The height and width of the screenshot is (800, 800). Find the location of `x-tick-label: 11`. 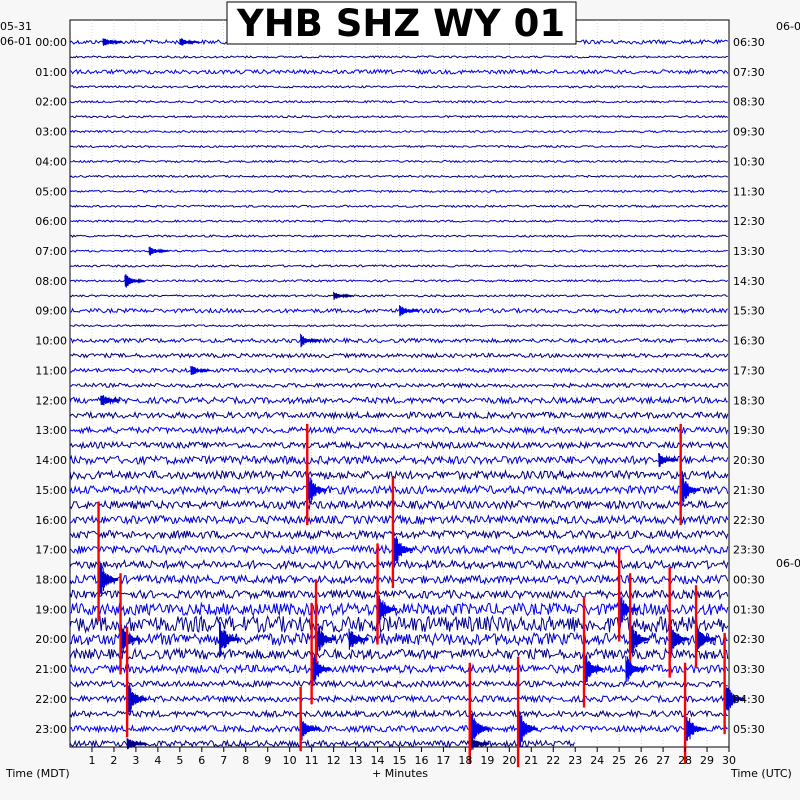

x-tick-label: 11 is located at coordinates (312, 760).